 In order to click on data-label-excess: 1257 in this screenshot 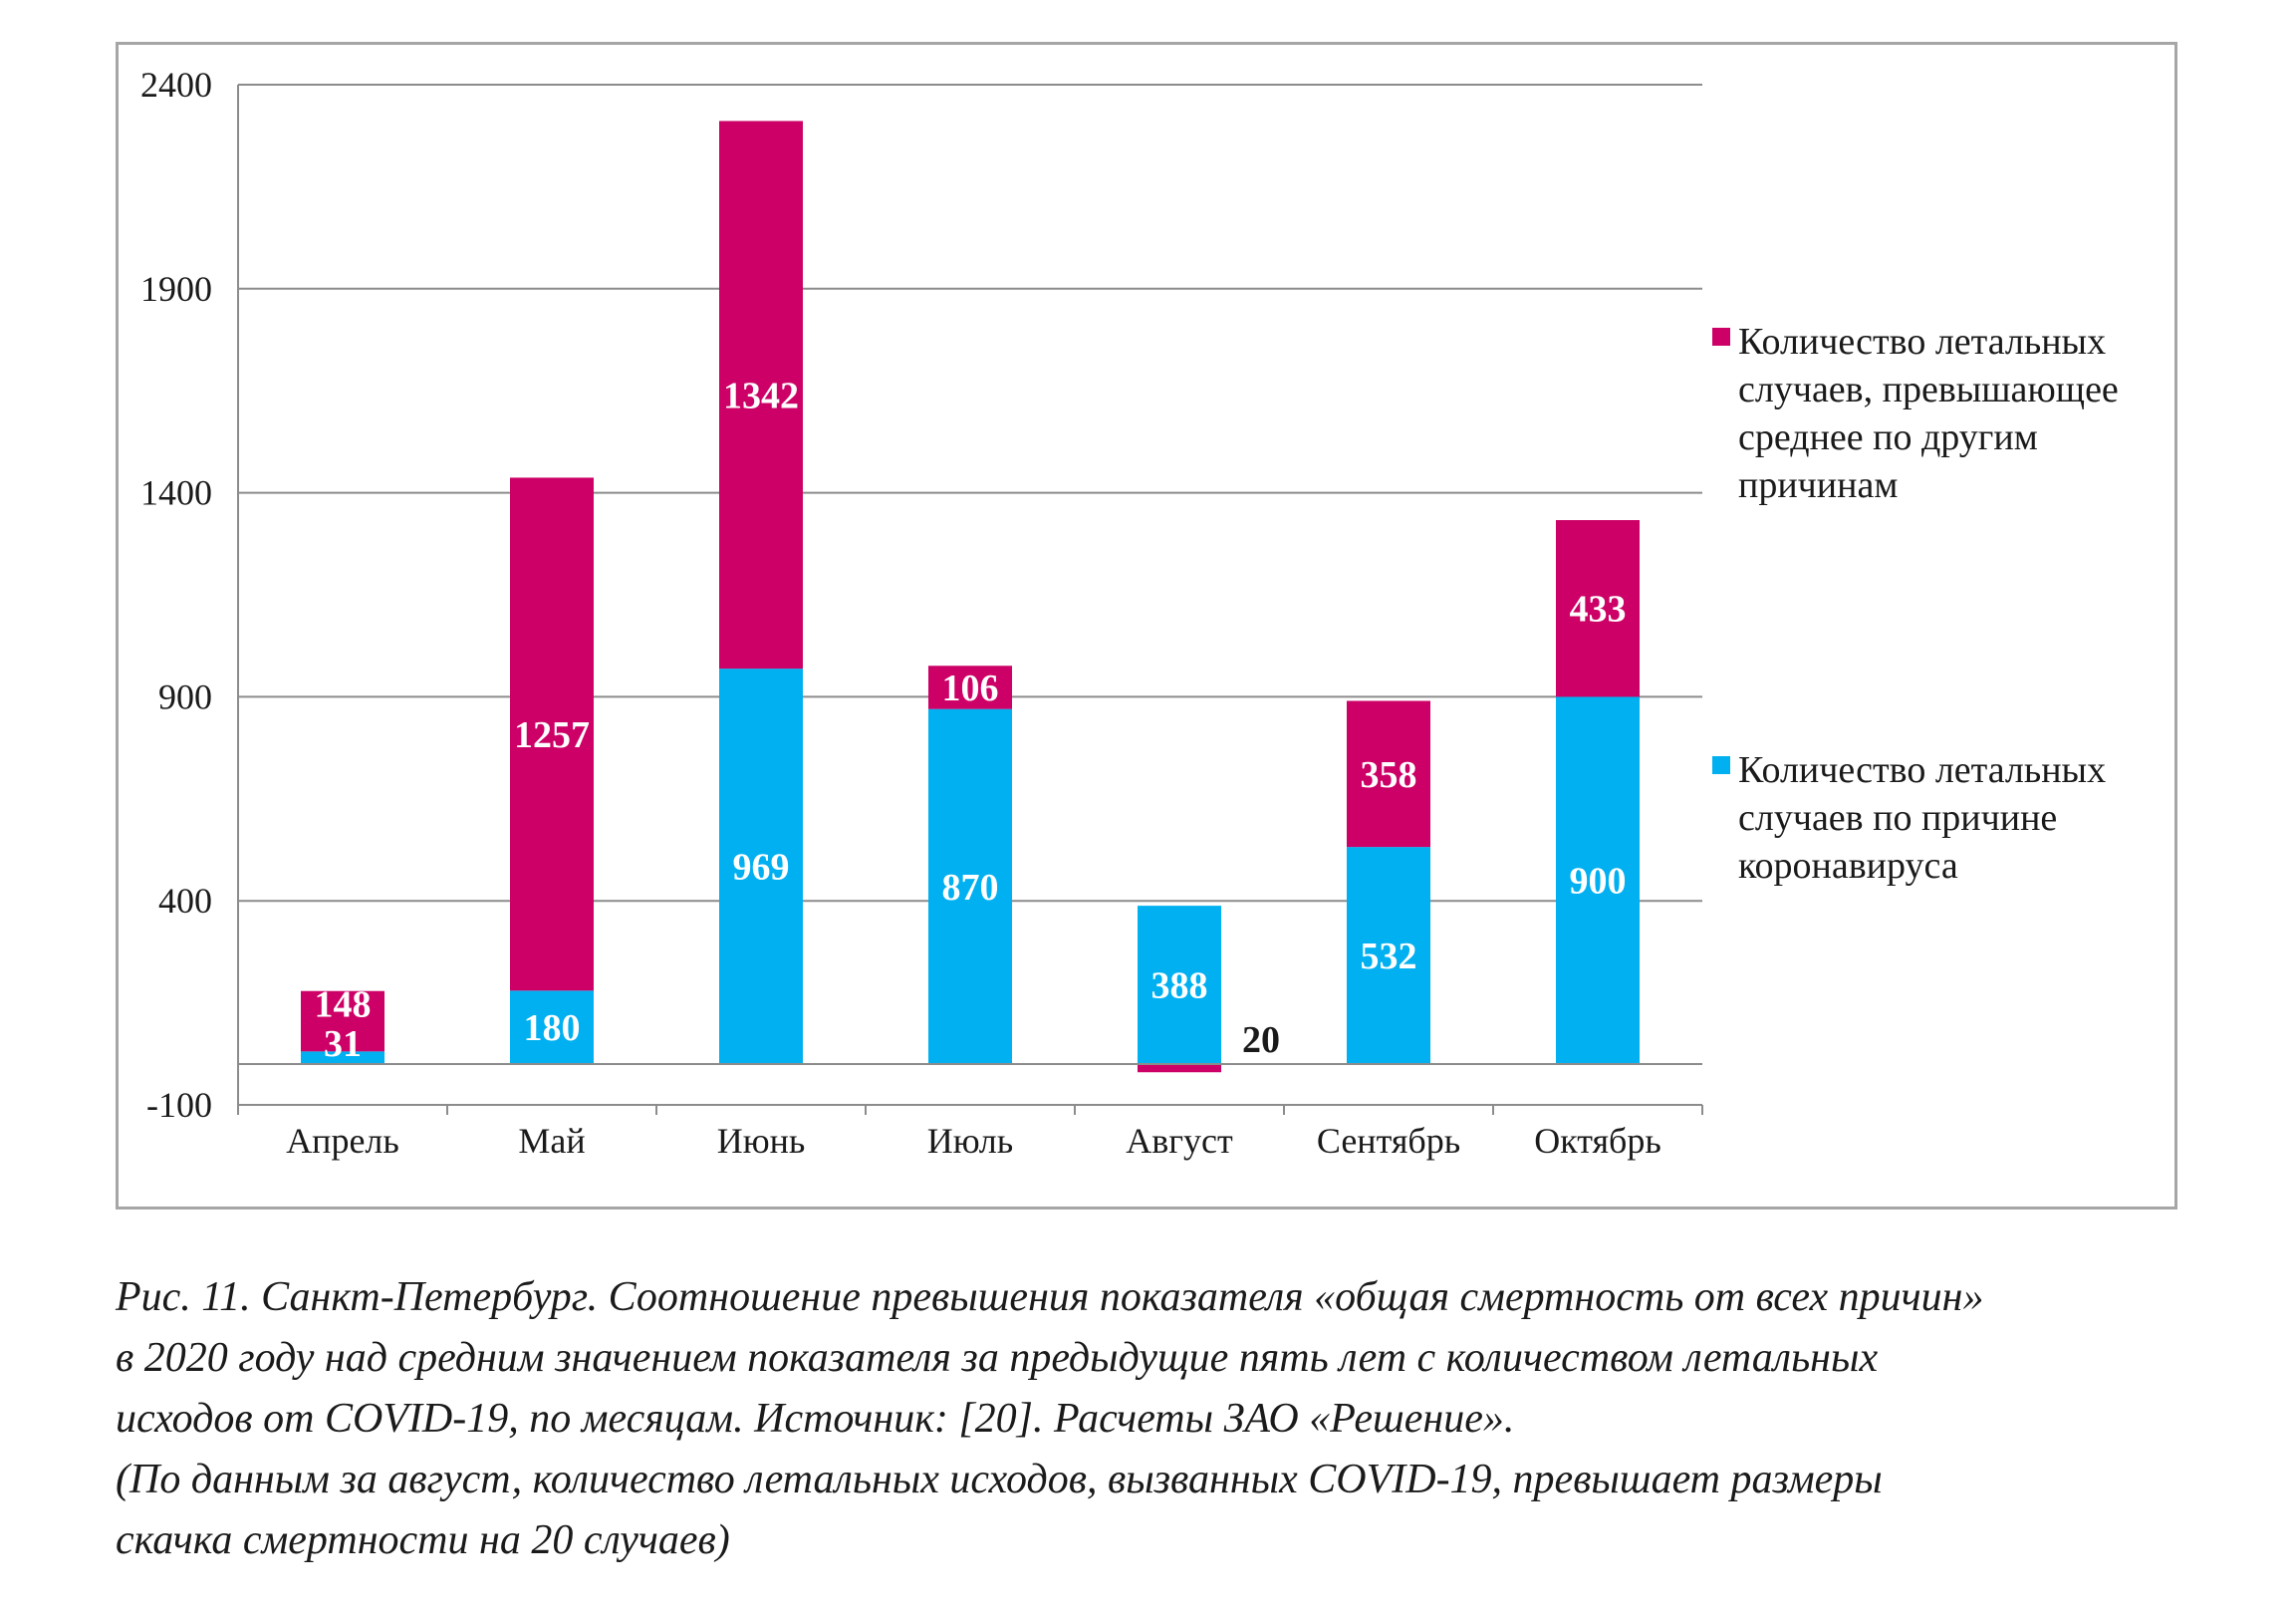, I will do `click(552, 735)`.